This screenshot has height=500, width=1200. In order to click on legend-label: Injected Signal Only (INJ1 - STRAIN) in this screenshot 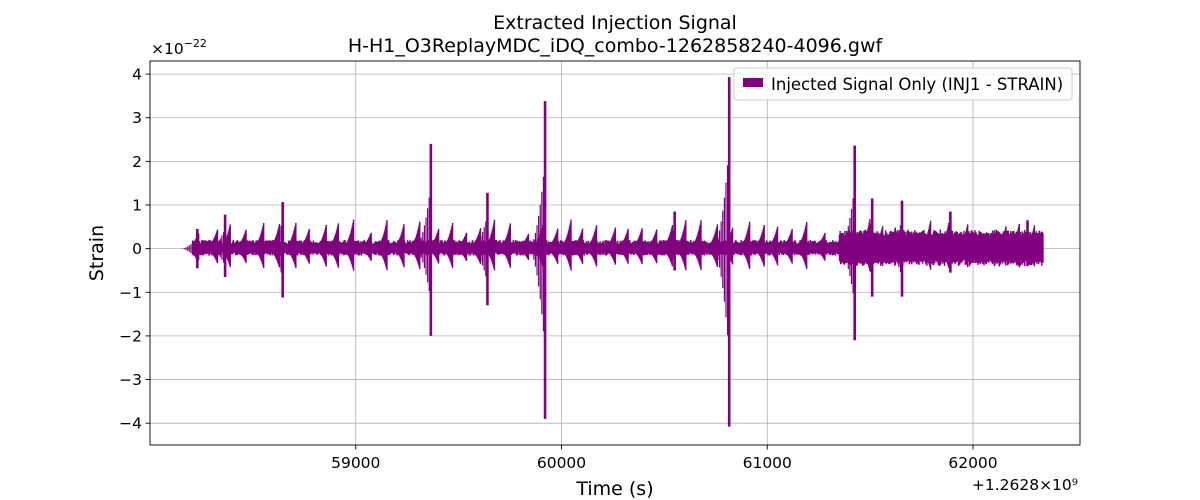, I will do `click(917, 84)`.